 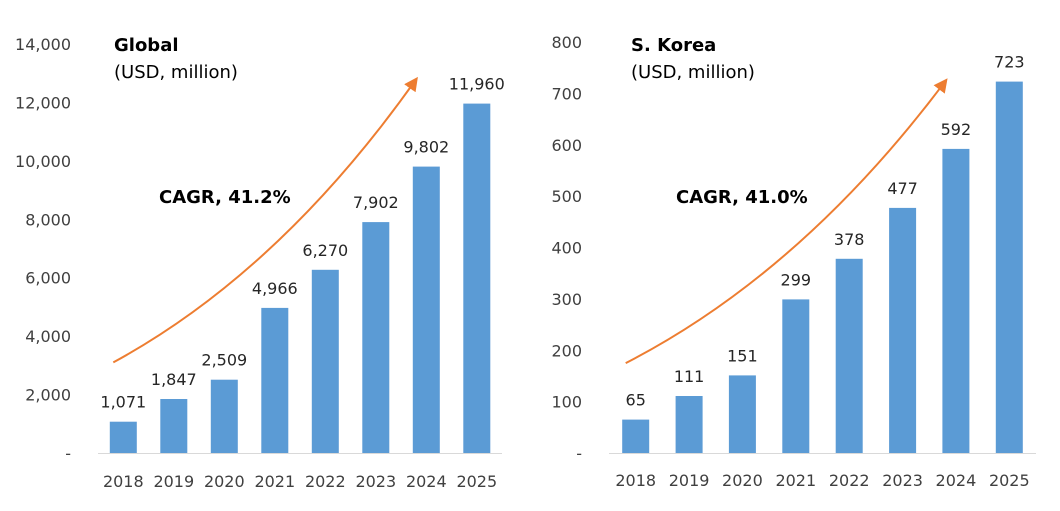 What do you see at coordinates (689, 480) in the screenshot?
I see `korea-x-tick-label-2019: 2019` at bounding box center [689, 480].